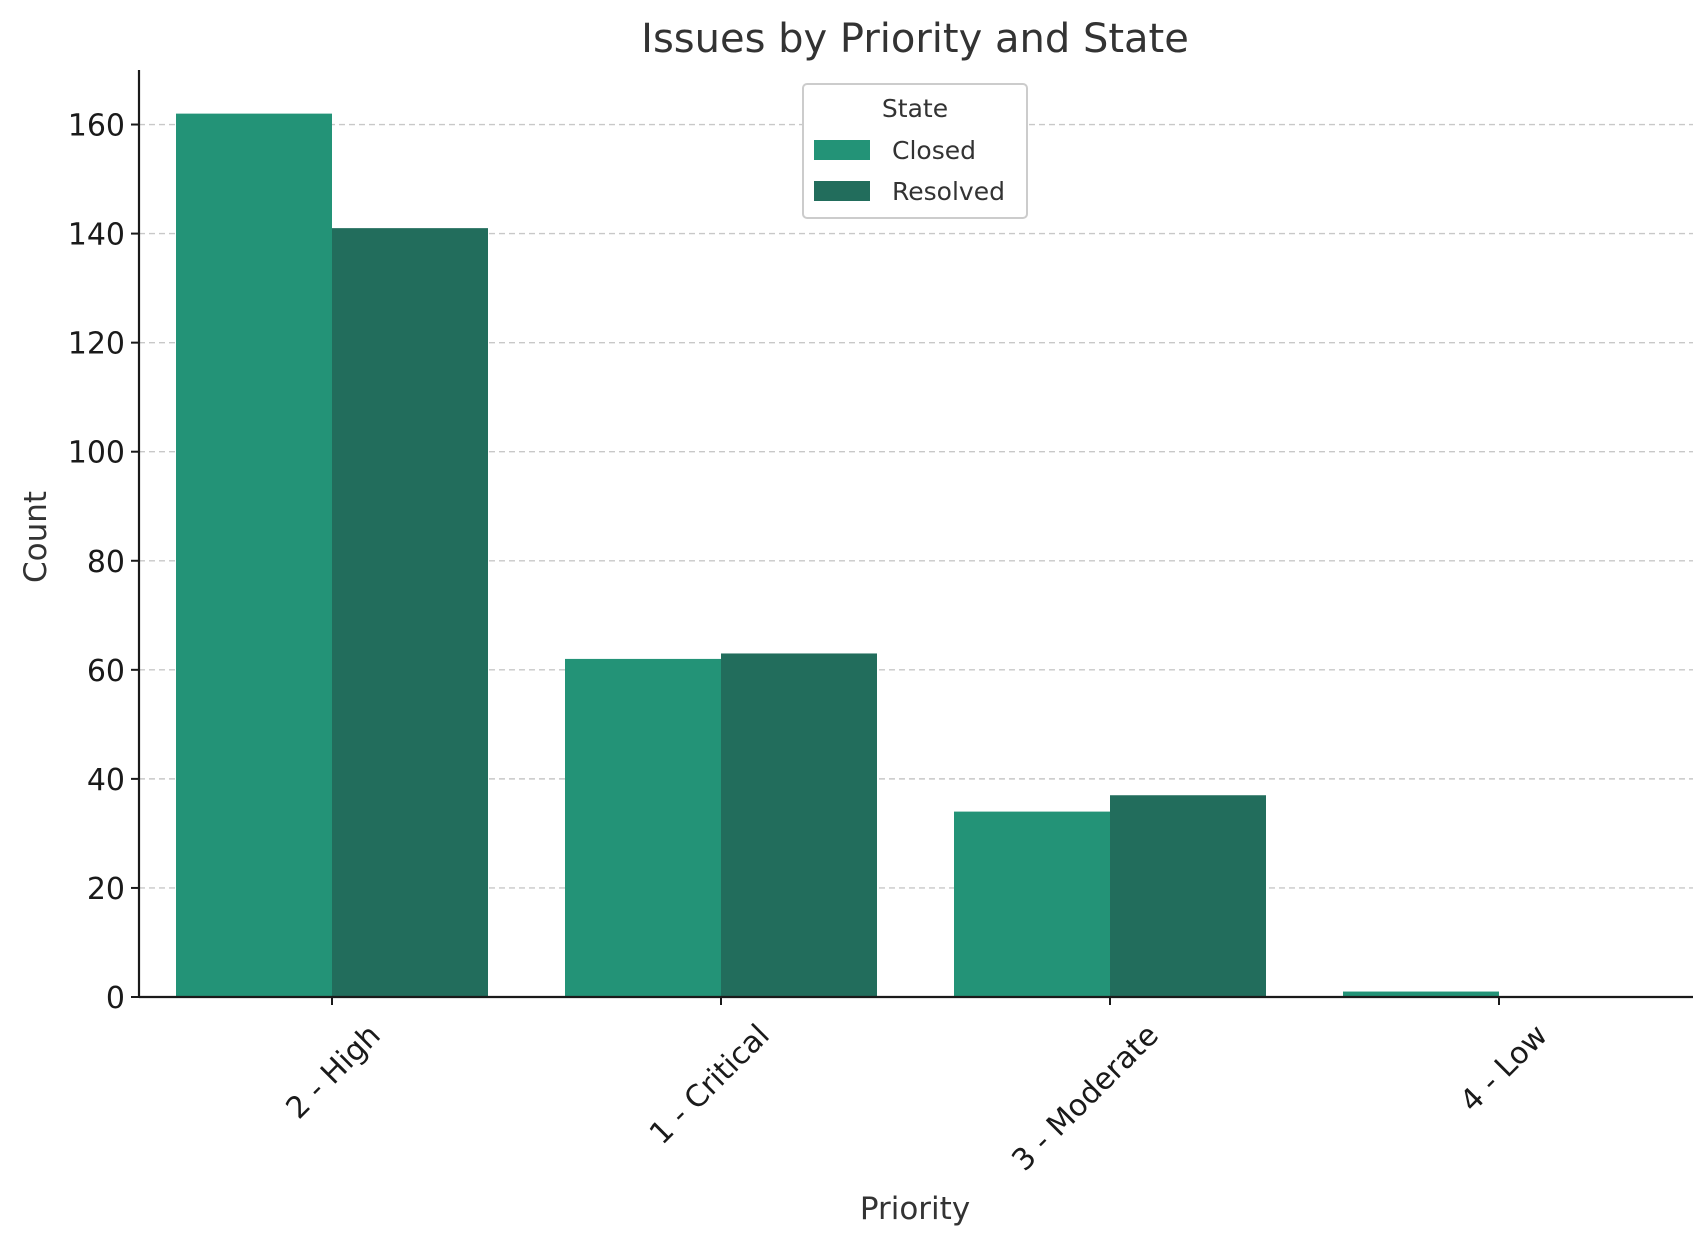 This screenshot has width=1707, height=1242. I want to click on y-tick-label: 60, so click(106, 671).